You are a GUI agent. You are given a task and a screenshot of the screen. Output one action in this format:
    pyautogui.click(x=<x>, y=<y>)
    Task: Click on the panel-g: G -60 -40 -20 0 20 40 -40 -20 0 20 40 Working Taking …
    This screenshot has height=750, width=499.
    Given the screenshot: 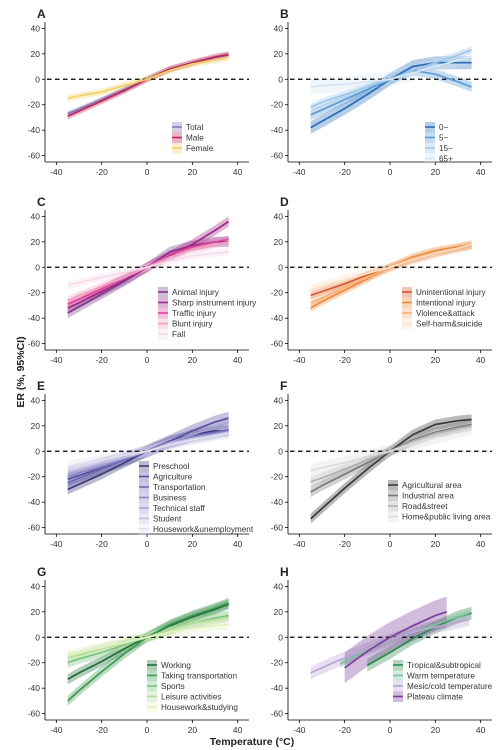 What is the action you would take?
    pyautogui.click(x=138, y=650)
    